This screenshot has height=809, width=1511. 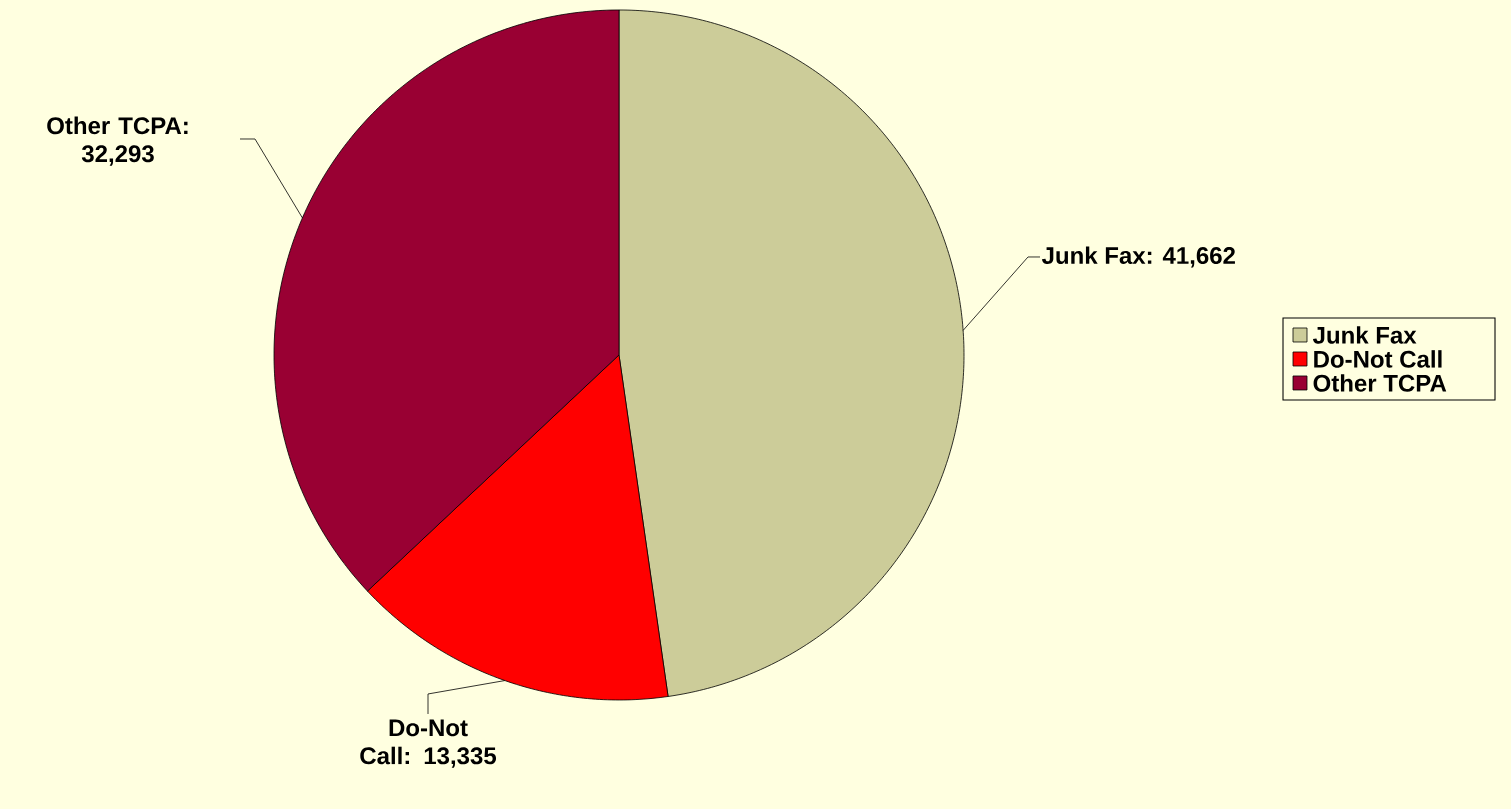 I want to click on data-label: Other TCPA: 32,293, so click(x=117, y=141).